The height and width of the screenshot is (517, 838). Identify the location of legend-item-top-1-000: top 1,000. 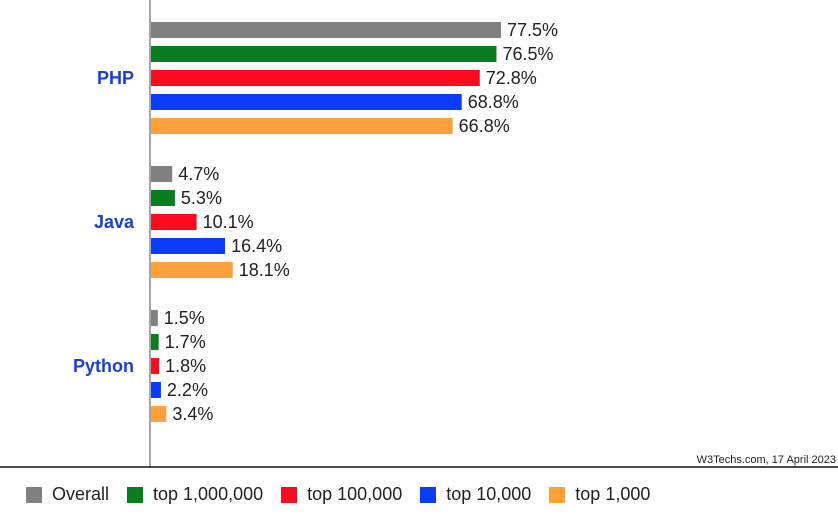
(599, 494).